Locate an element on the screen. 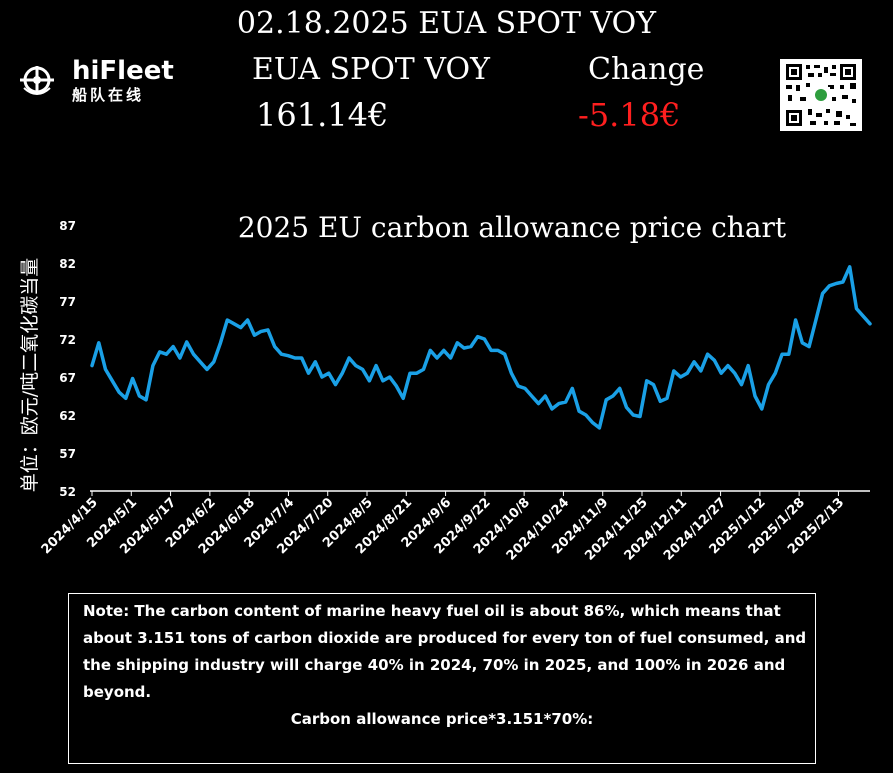 The image size is (893, 773). y-tick-label: 72 is located at coordinates (67, 340).